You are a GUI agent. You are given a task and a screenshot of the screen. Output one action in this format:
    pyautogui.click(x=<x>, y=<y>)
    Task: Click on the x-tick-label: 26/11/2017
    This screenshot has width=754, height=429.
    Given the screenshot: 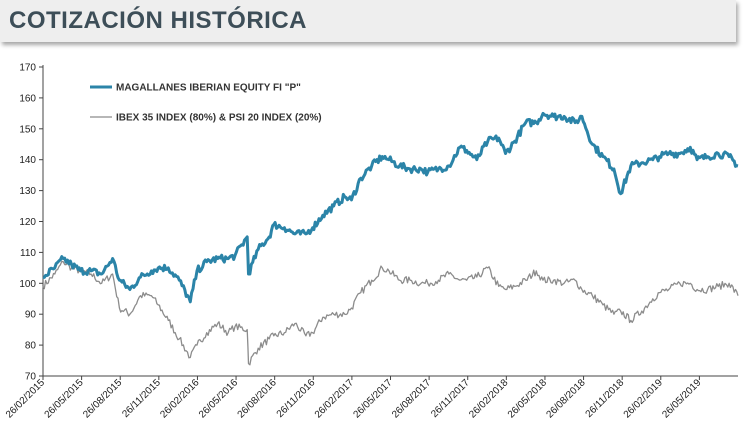 What is the action you would take?
    pyautogui.click(x=450, y=398)
    